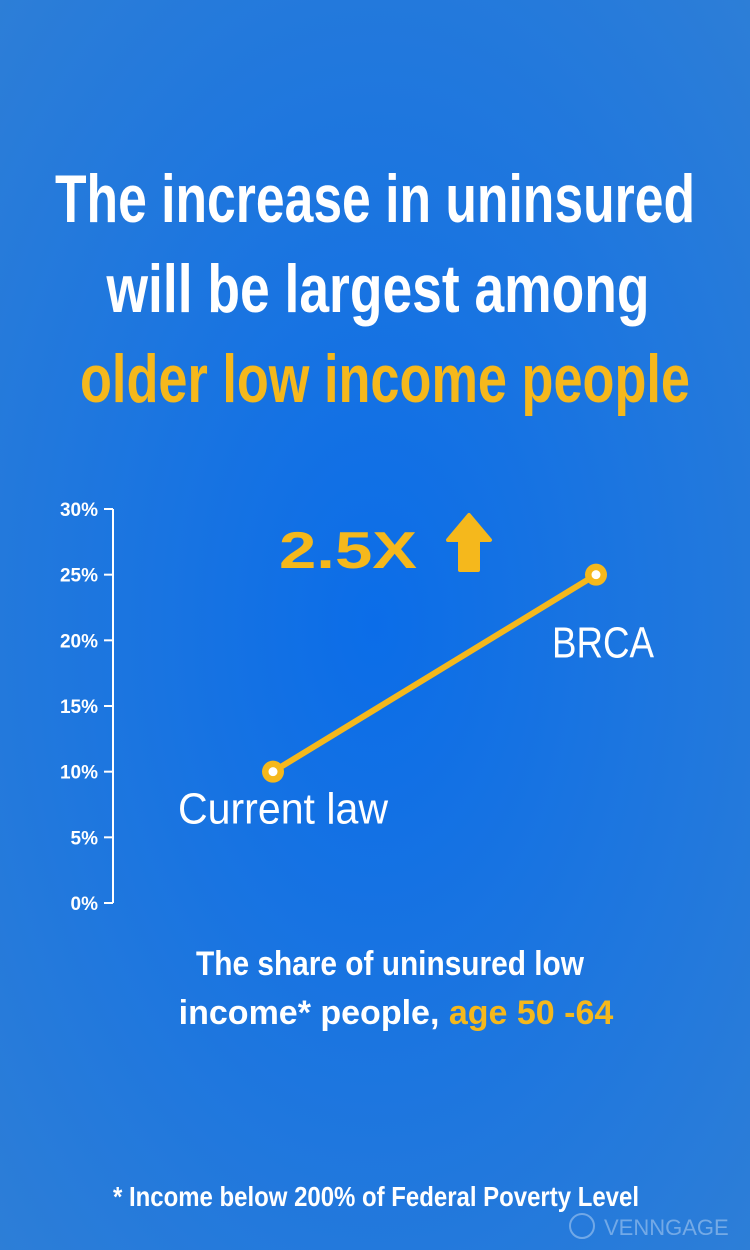 The image size is (750, 1250). What do you see at coordinates (348, 551) in the screenshot?
I see `annotation: 2.5X` at bounding box center [348, 551].